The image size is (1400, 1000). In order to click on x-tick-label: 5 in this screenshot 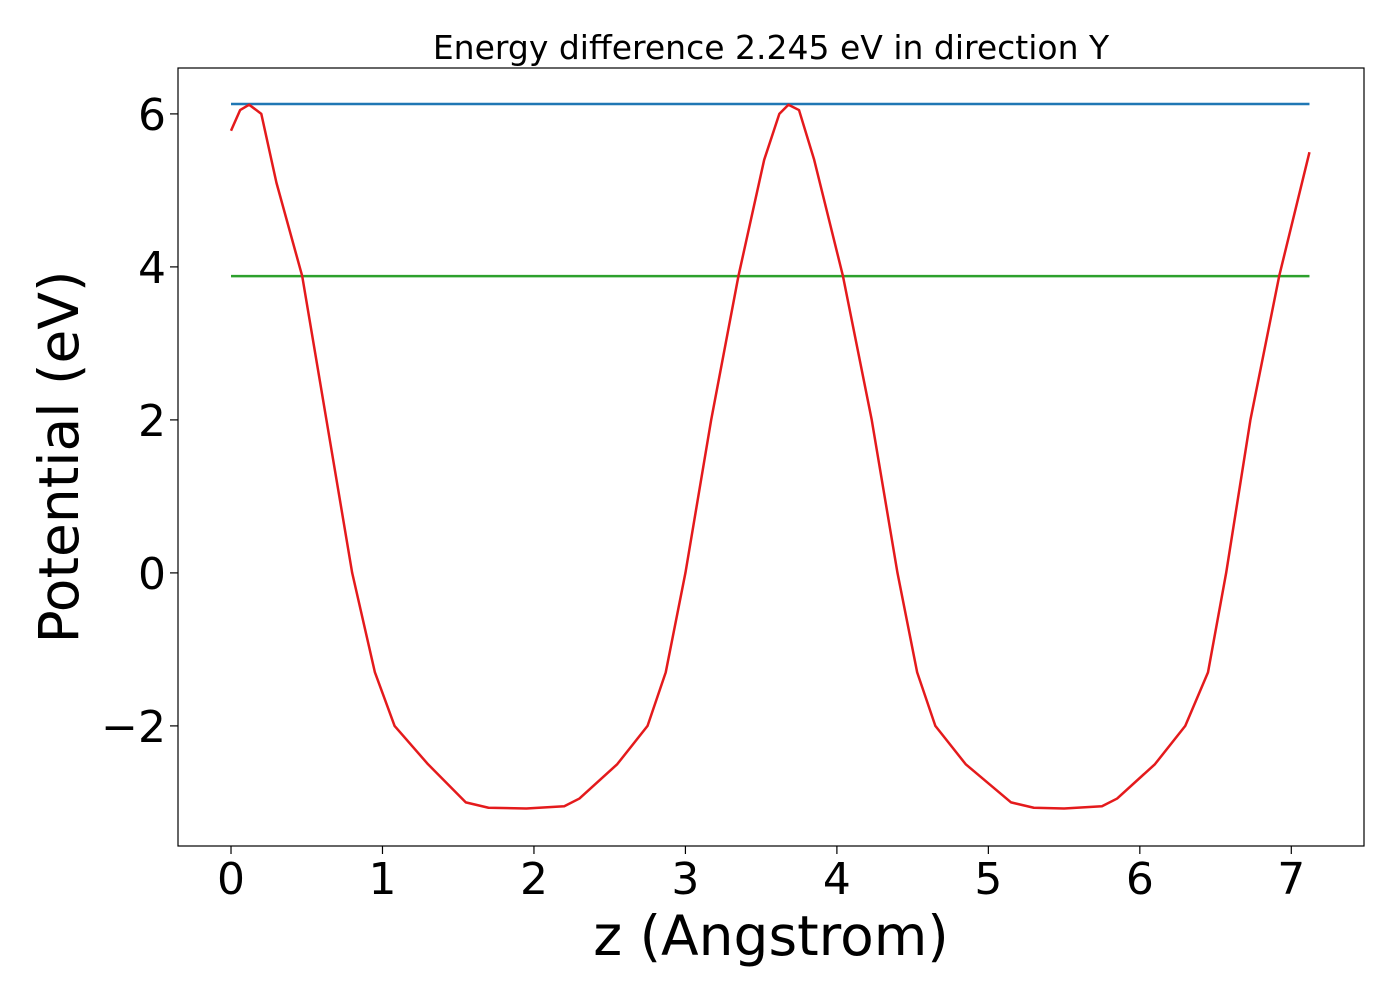, I will do `click(988, 879)`.